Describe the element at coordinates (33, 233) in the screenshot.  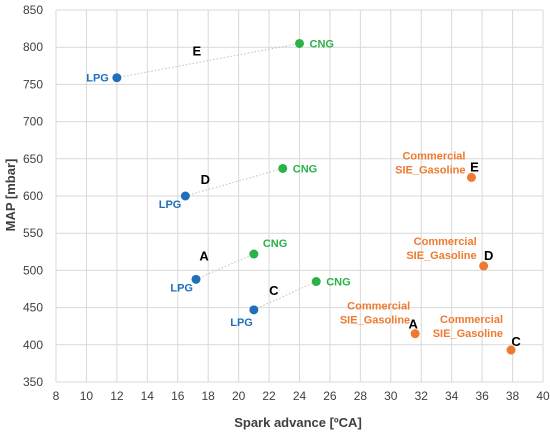
I see `y-tick-label: 550` at that location.